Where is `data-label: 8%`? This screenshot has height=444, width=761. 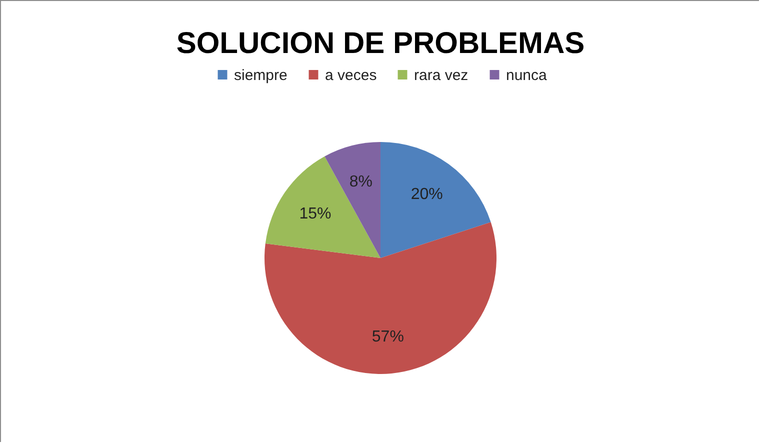
data-label: 8% is located at coordinates (360, 182).